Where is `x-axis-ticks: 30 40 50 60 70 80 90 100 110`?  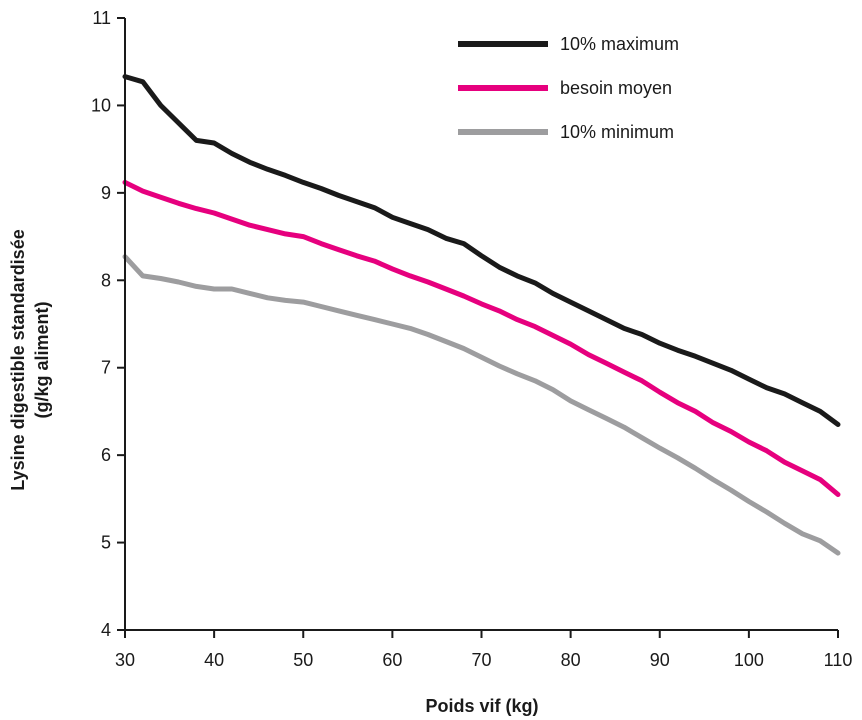
x-axis-ticks: 30 40 50 60 70 80 90 100 110 is located at coordinates (483, 650).